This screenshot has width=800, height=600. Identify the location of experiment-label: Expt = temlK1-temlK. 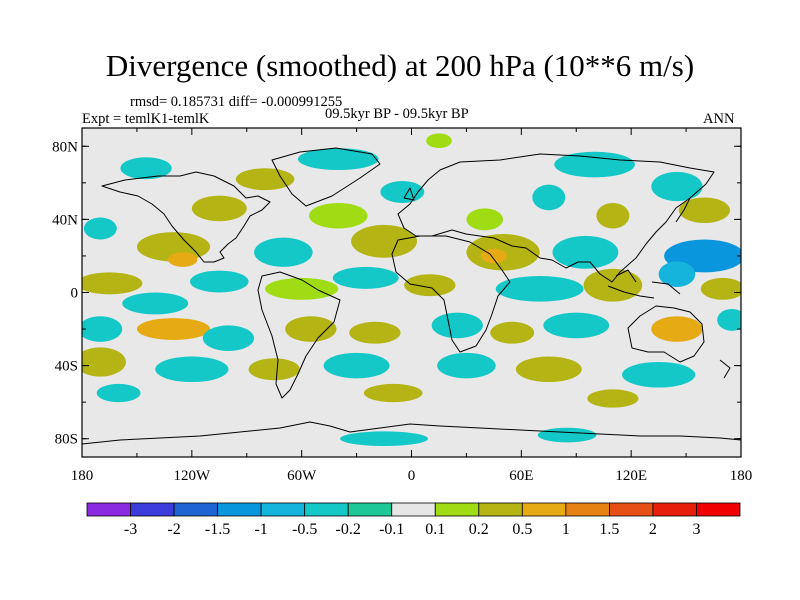
(146, 119).